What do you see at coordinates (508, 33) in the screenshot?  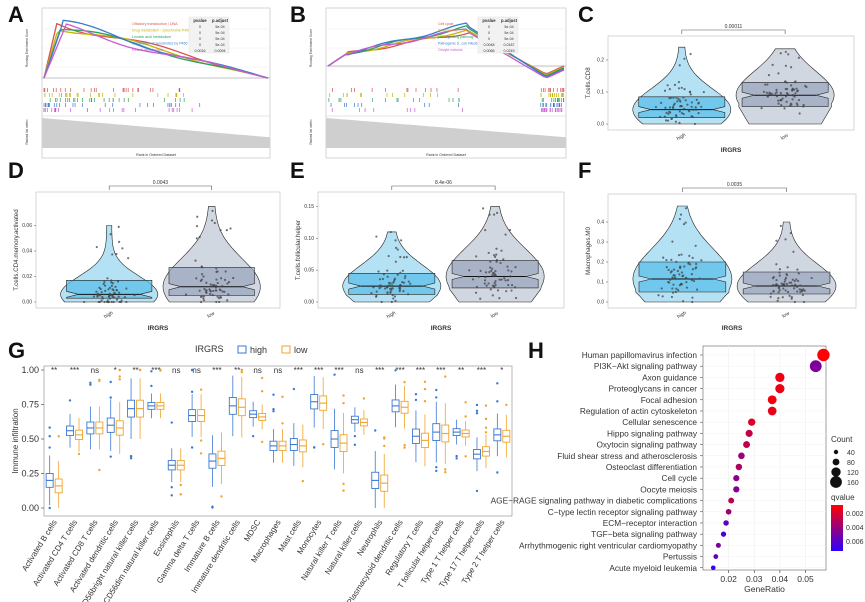 I see `gsea-table-cell: 5e-04` at bounding box center [508, 33].